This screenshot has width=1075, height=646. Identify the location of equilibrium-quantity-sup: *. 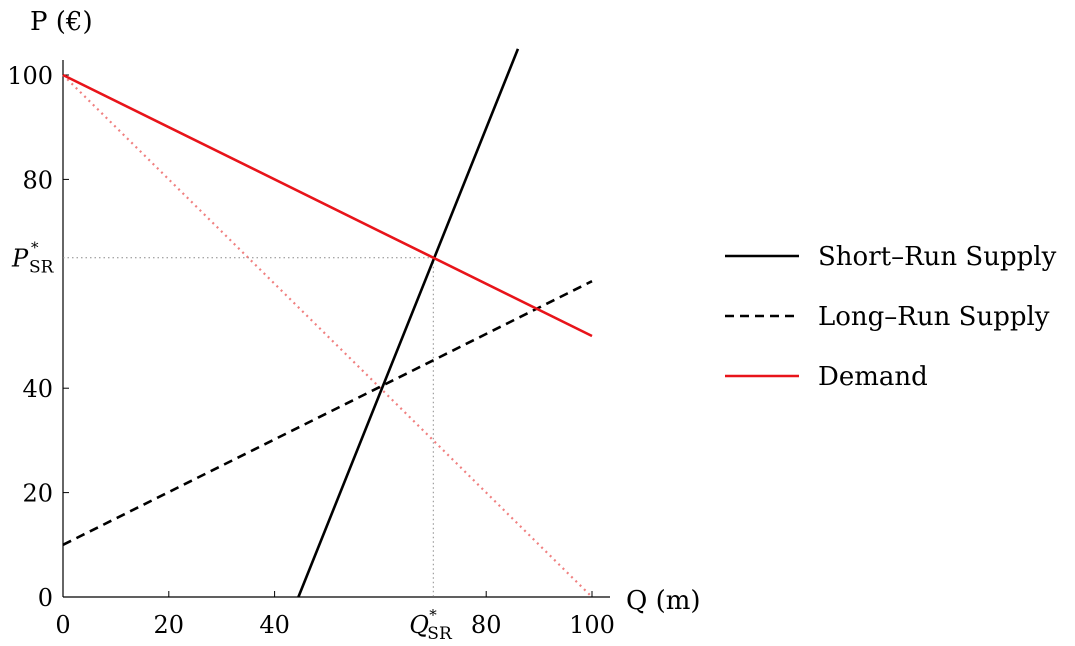
(433, 615).